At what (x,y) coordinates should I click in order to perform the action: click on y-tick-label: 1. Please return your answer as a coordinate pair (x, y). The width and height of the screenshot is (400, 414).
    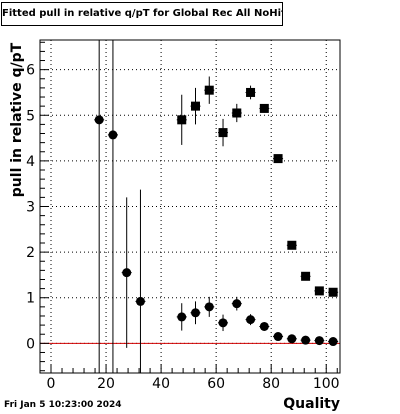
    Looking at the image, I should click on (30, 299).